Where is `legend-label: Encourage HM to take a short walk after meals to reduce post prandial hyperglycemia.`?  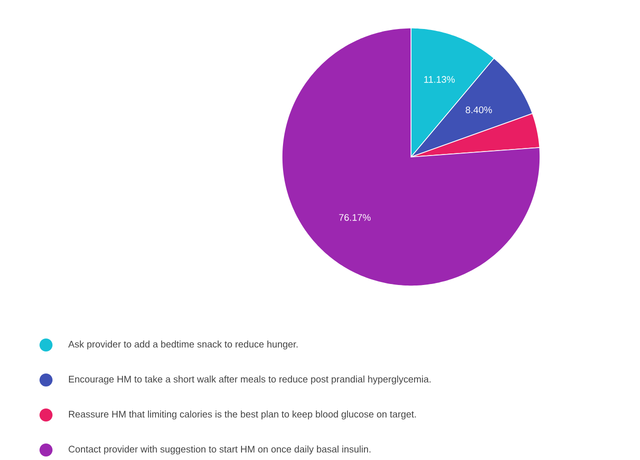
legend-label: Encourage HM to take a short walk after meals to reduce post prandial hyperglycemia. is located at coordinates (249, 380).